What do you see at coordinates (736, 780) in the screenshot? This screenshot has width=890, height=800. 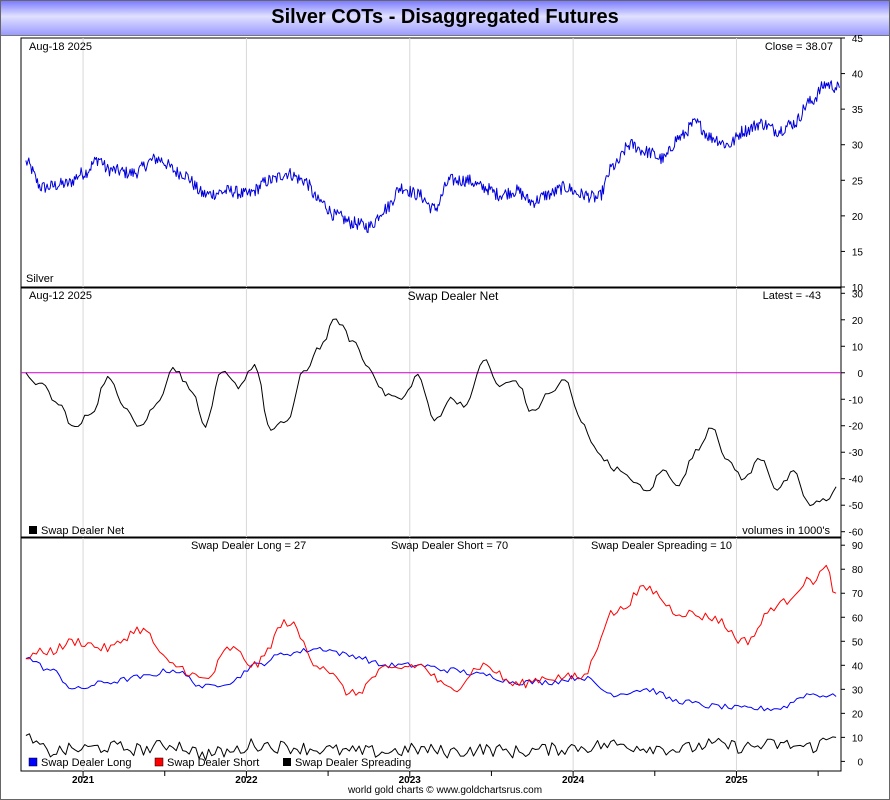 I see `x-tick-label: 2025` at bounding box center [736, 780].